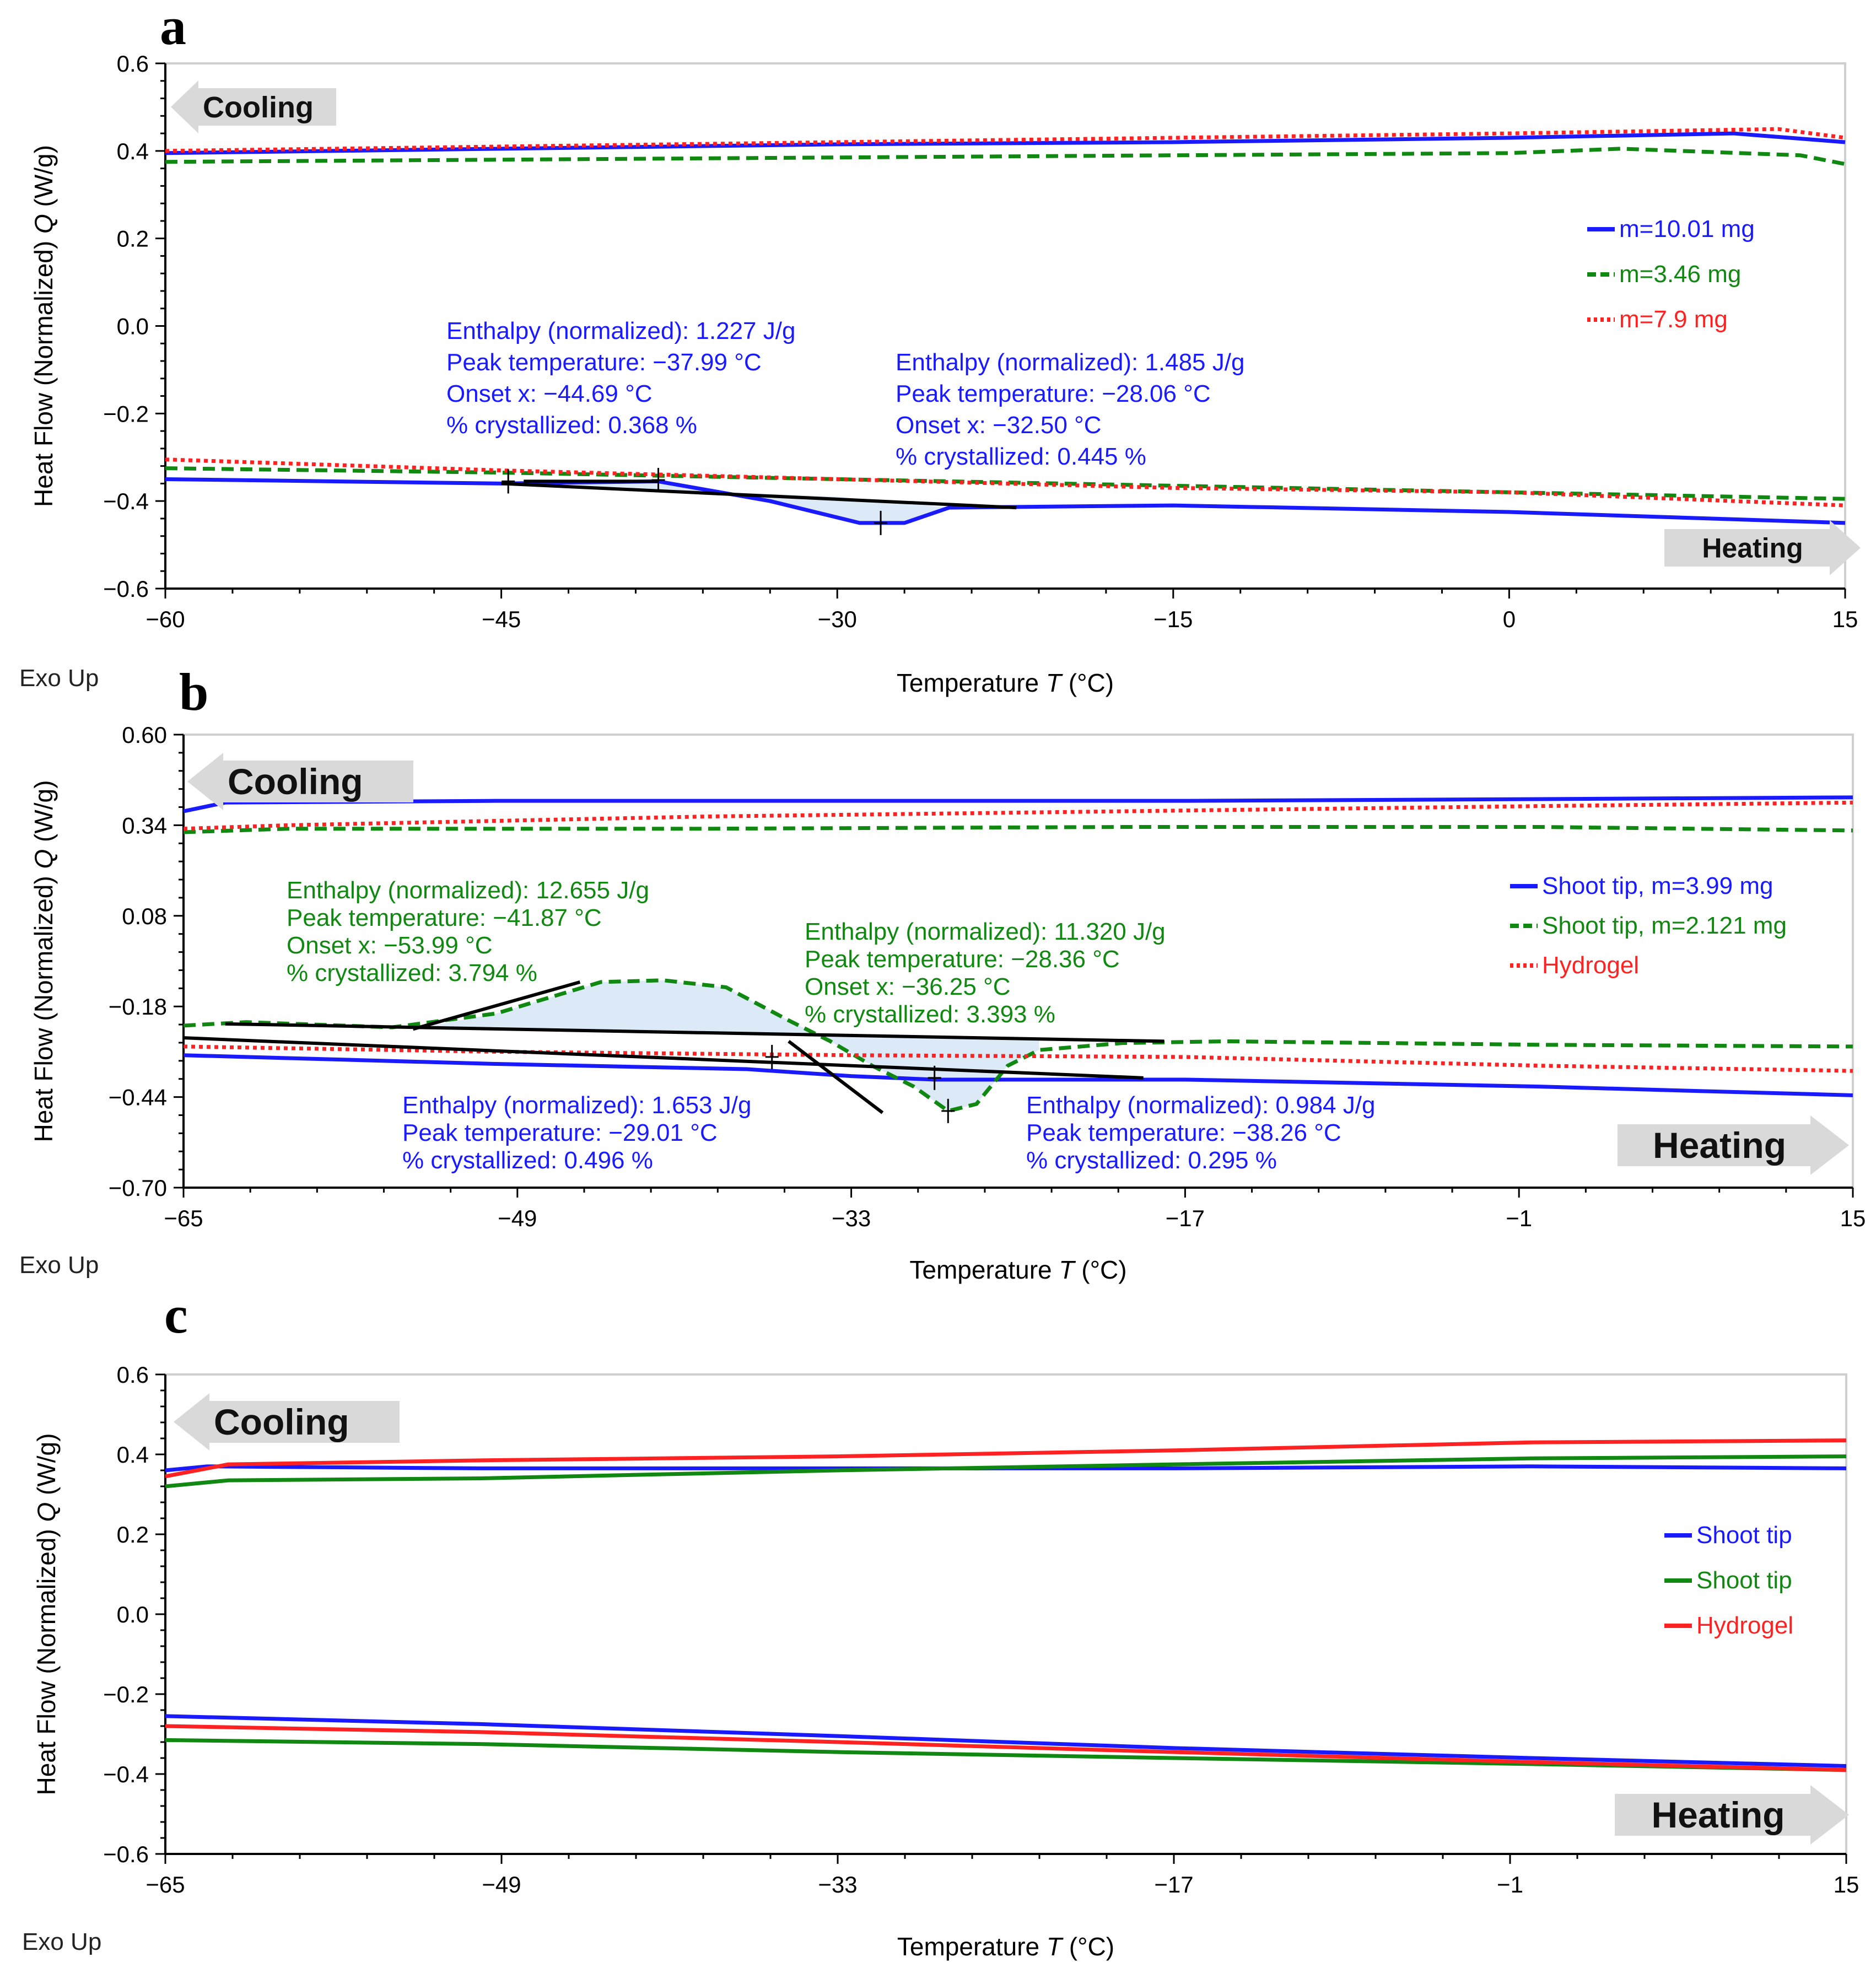 The width and height of the screenshot is (1876, 1984). Describe the element at coordinates (1021, 456) in the screenshot. I see `annotation-line: % crystallized: 0.445 %` at that location.